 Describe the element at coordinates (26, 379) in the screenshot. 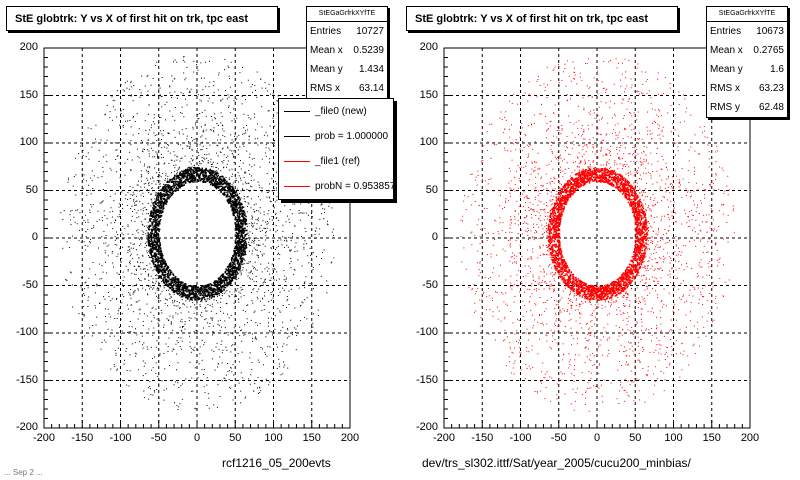

I see `y-tick-label: -150` at that location.